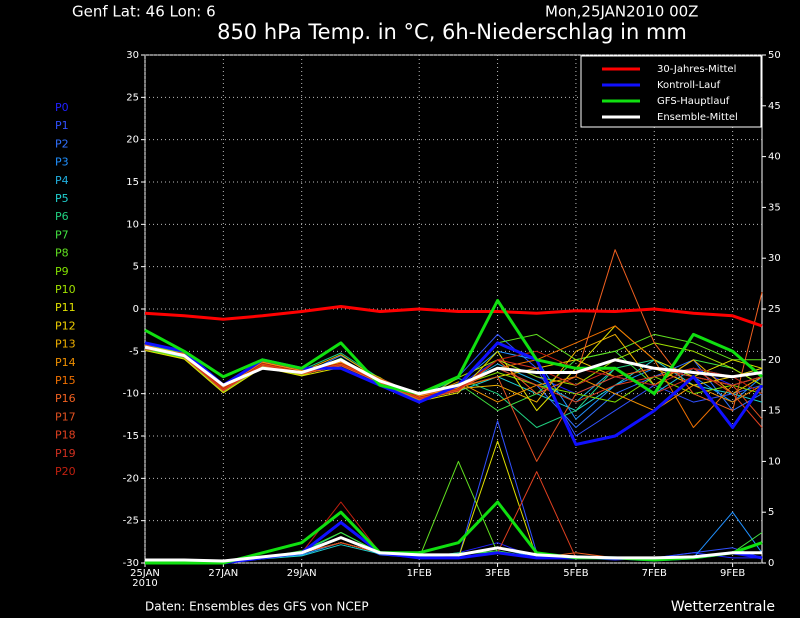  I want to click on member-label: P14, so click(65, 362).